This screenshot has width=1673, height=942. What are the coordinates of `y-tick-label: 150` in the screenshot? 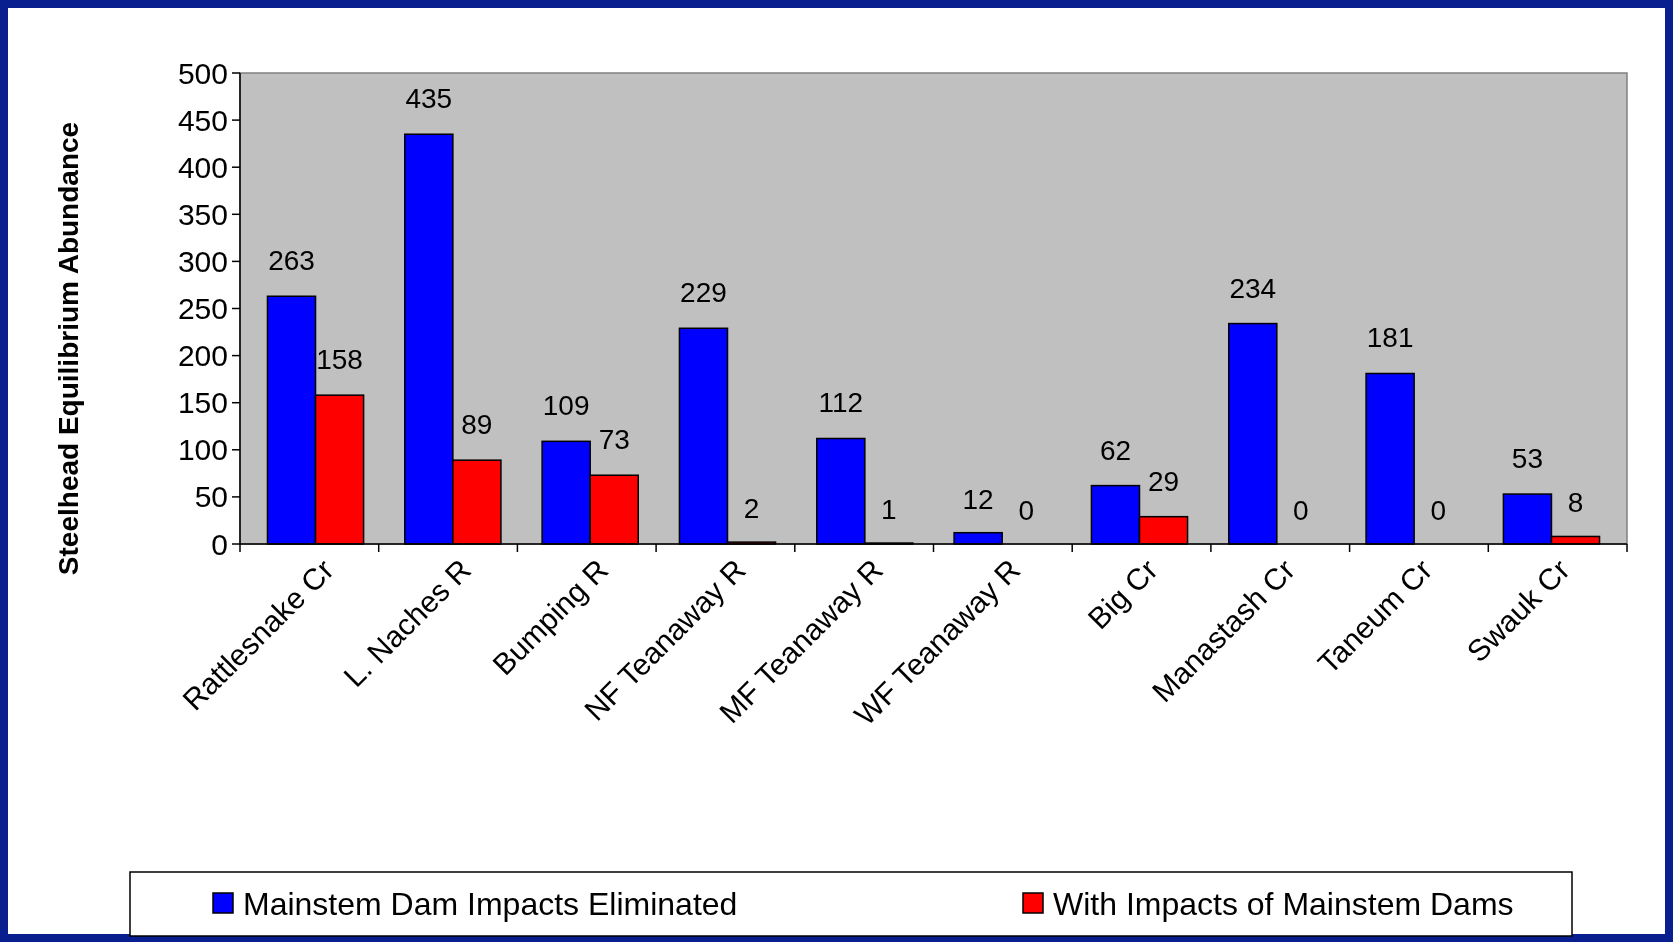 It's located at (202, 403).